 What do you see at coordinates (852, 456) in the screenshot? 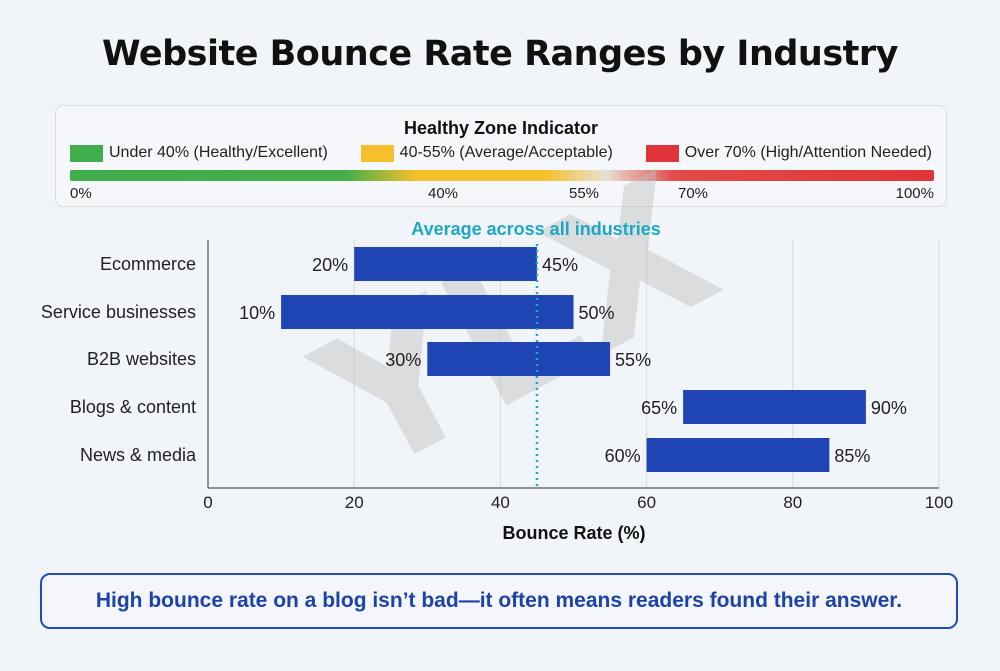
I see `bar-max-label: 85%` at bounding box center [852, 456].